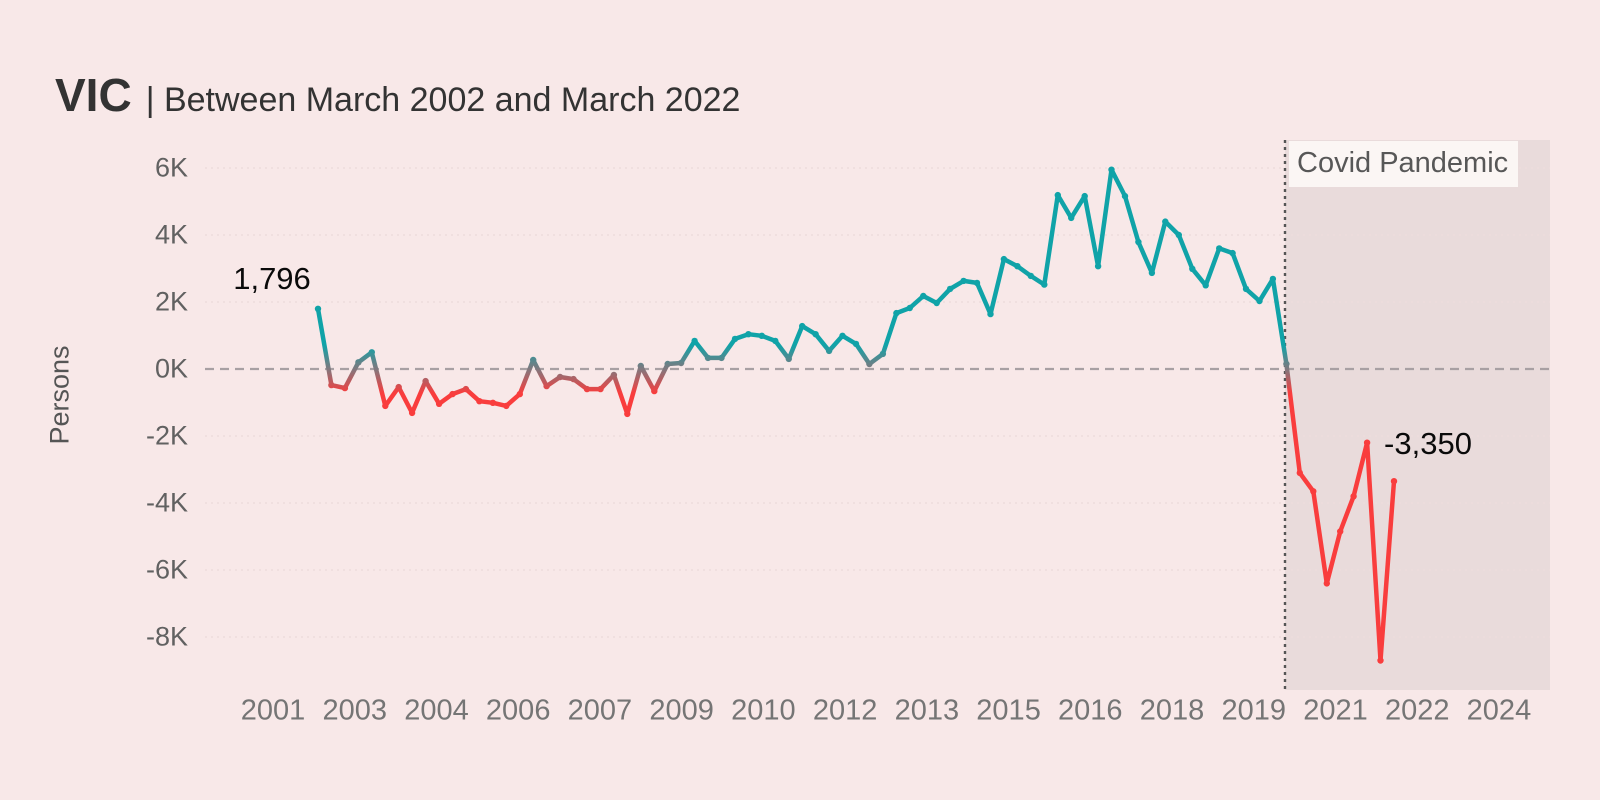  I want to click on x-axis-tick-label: 2006, so click(518, 710).